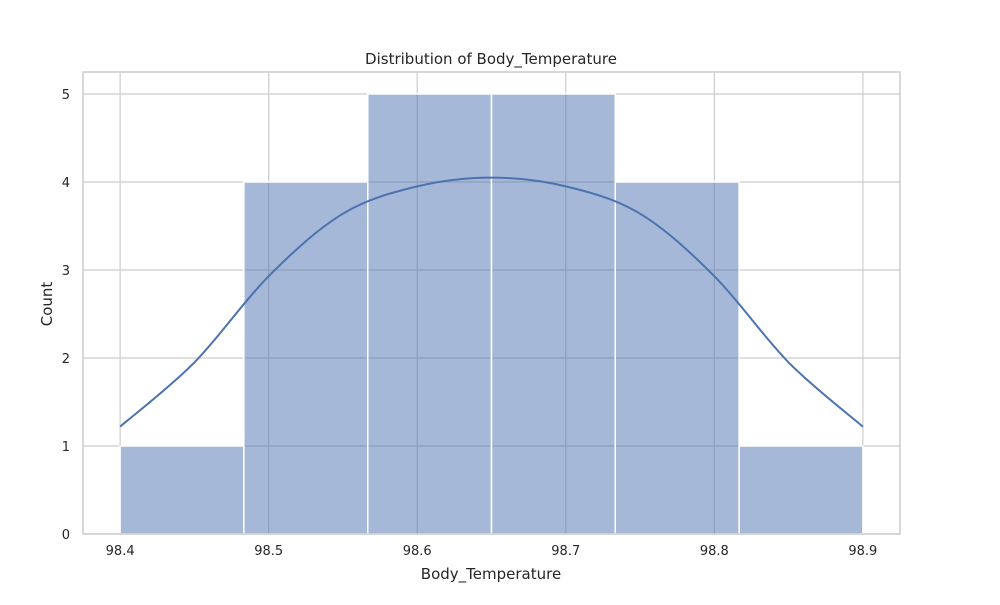 The height and width of the screenshot is (605, 1000). What do you see at coordinates (66, 183) in the screenshot?
I see `y-tick-label: 4` at bounding box center [66, 183].